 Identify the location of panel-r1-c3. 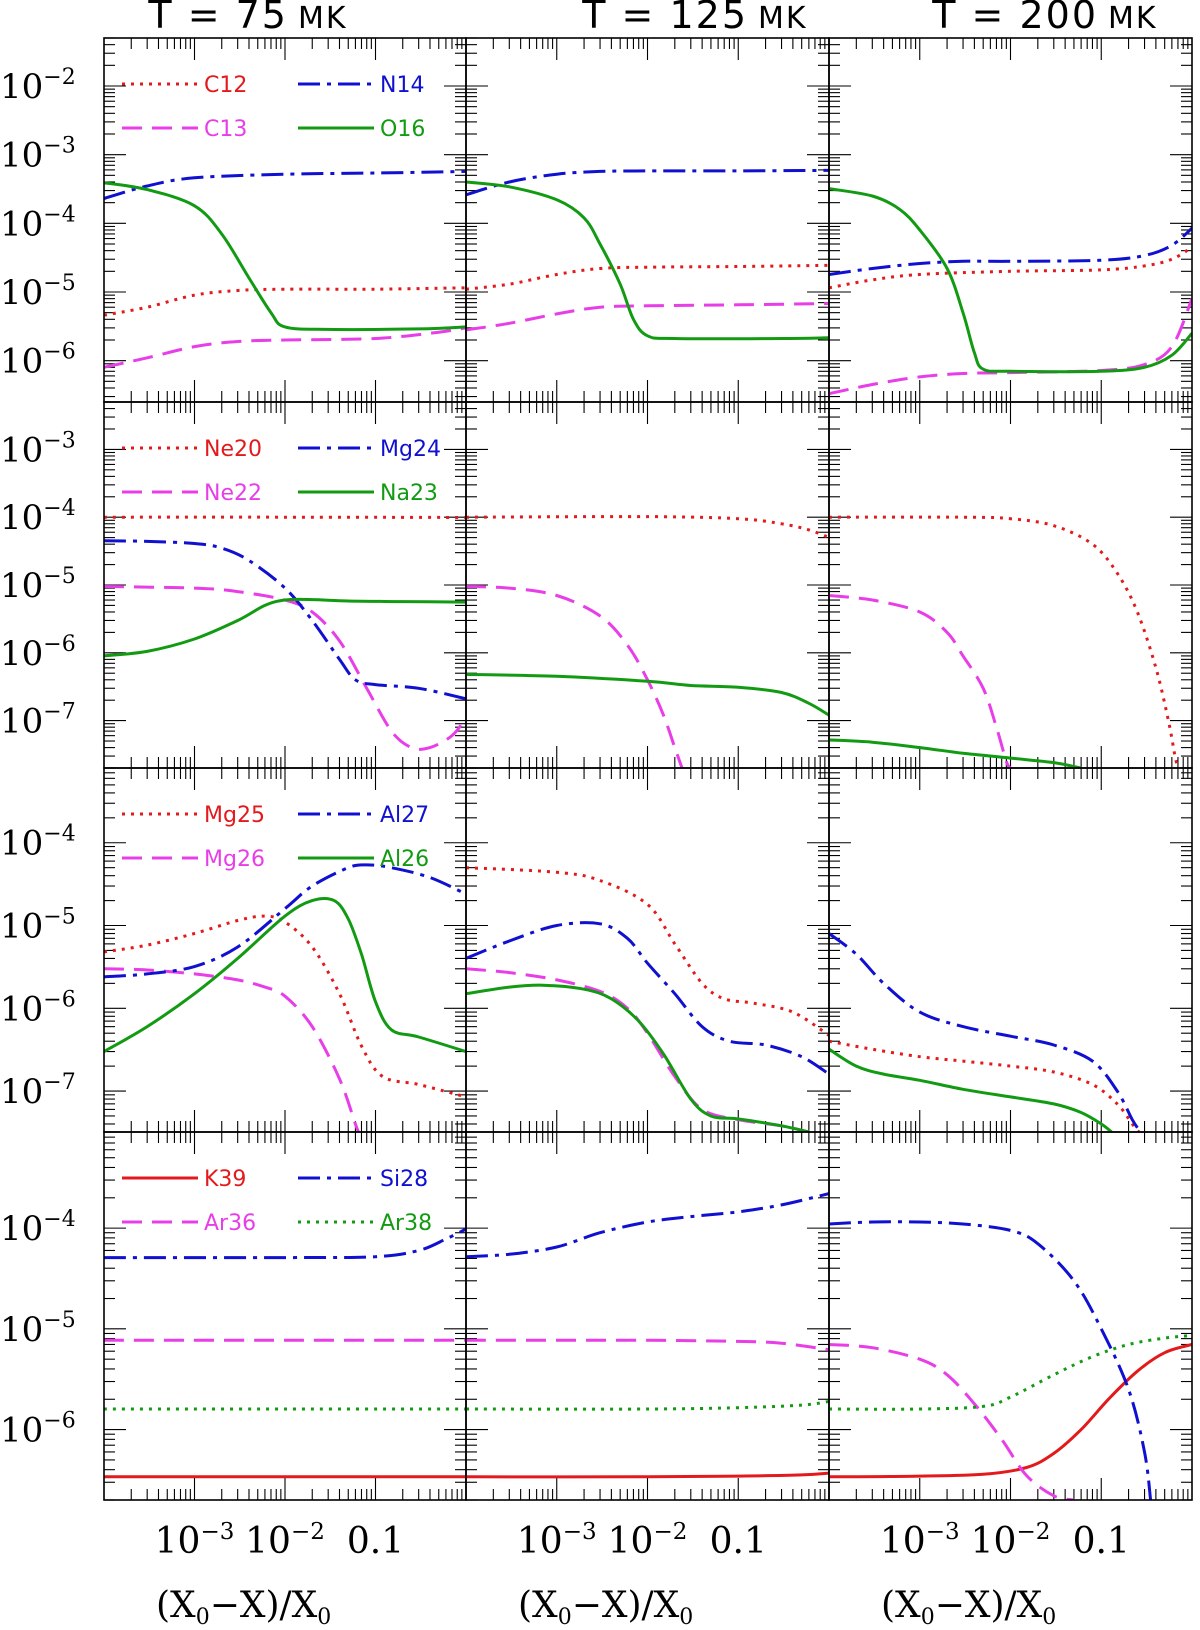
(1010, 220).